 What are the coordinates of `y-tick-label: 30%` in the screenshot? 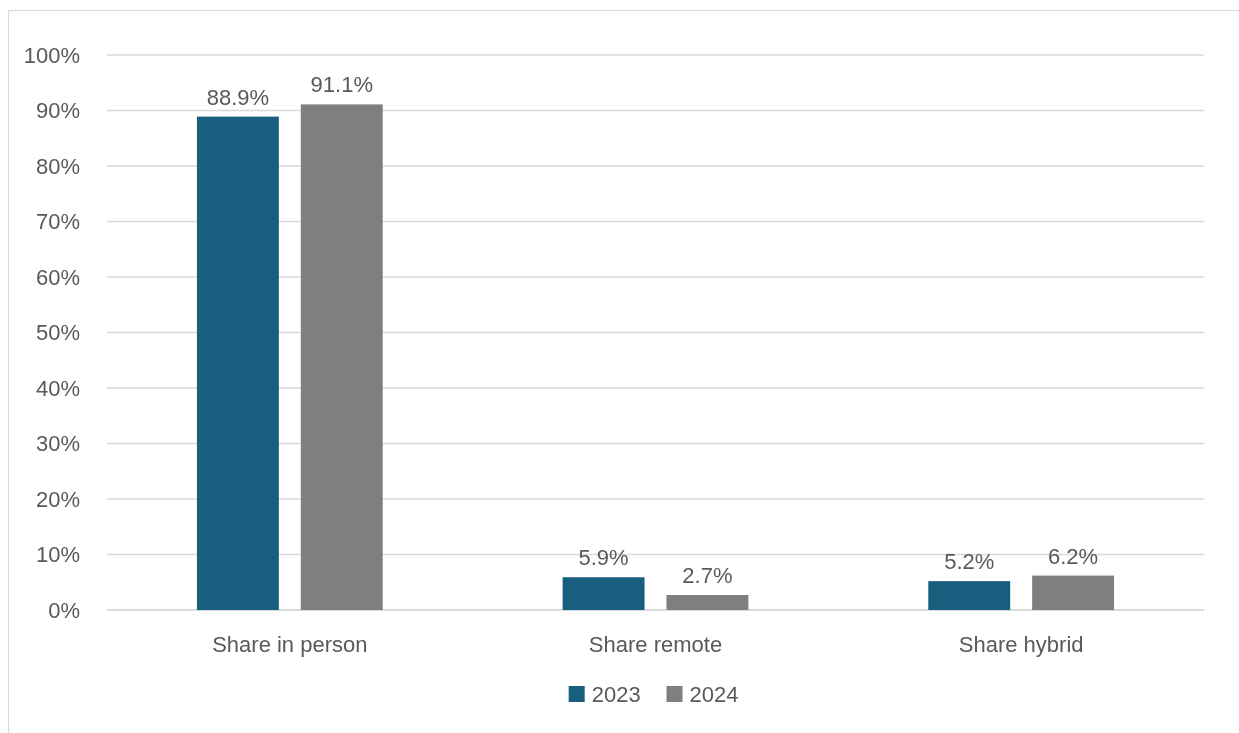 It's located at (57, 444).